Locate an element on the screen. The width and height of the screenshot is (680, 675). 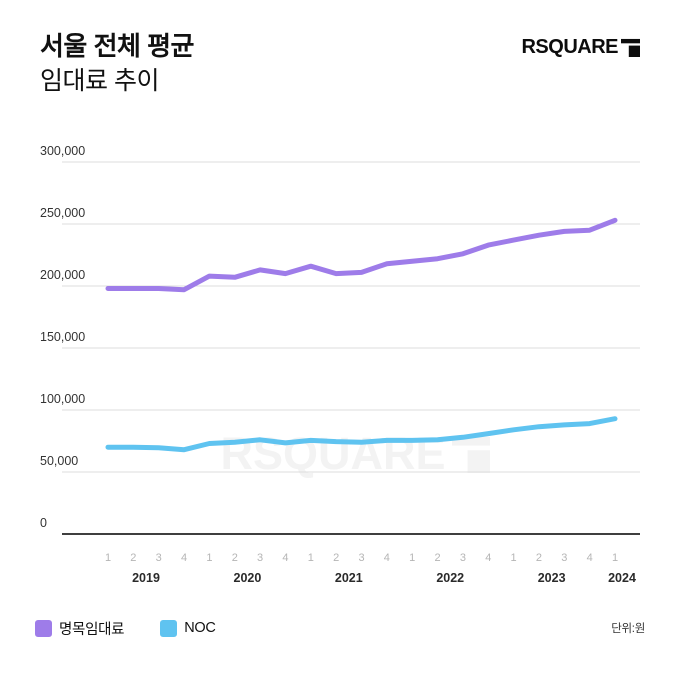
page-title-line2: 임대료 추이 is located at coordinates (99, 81).